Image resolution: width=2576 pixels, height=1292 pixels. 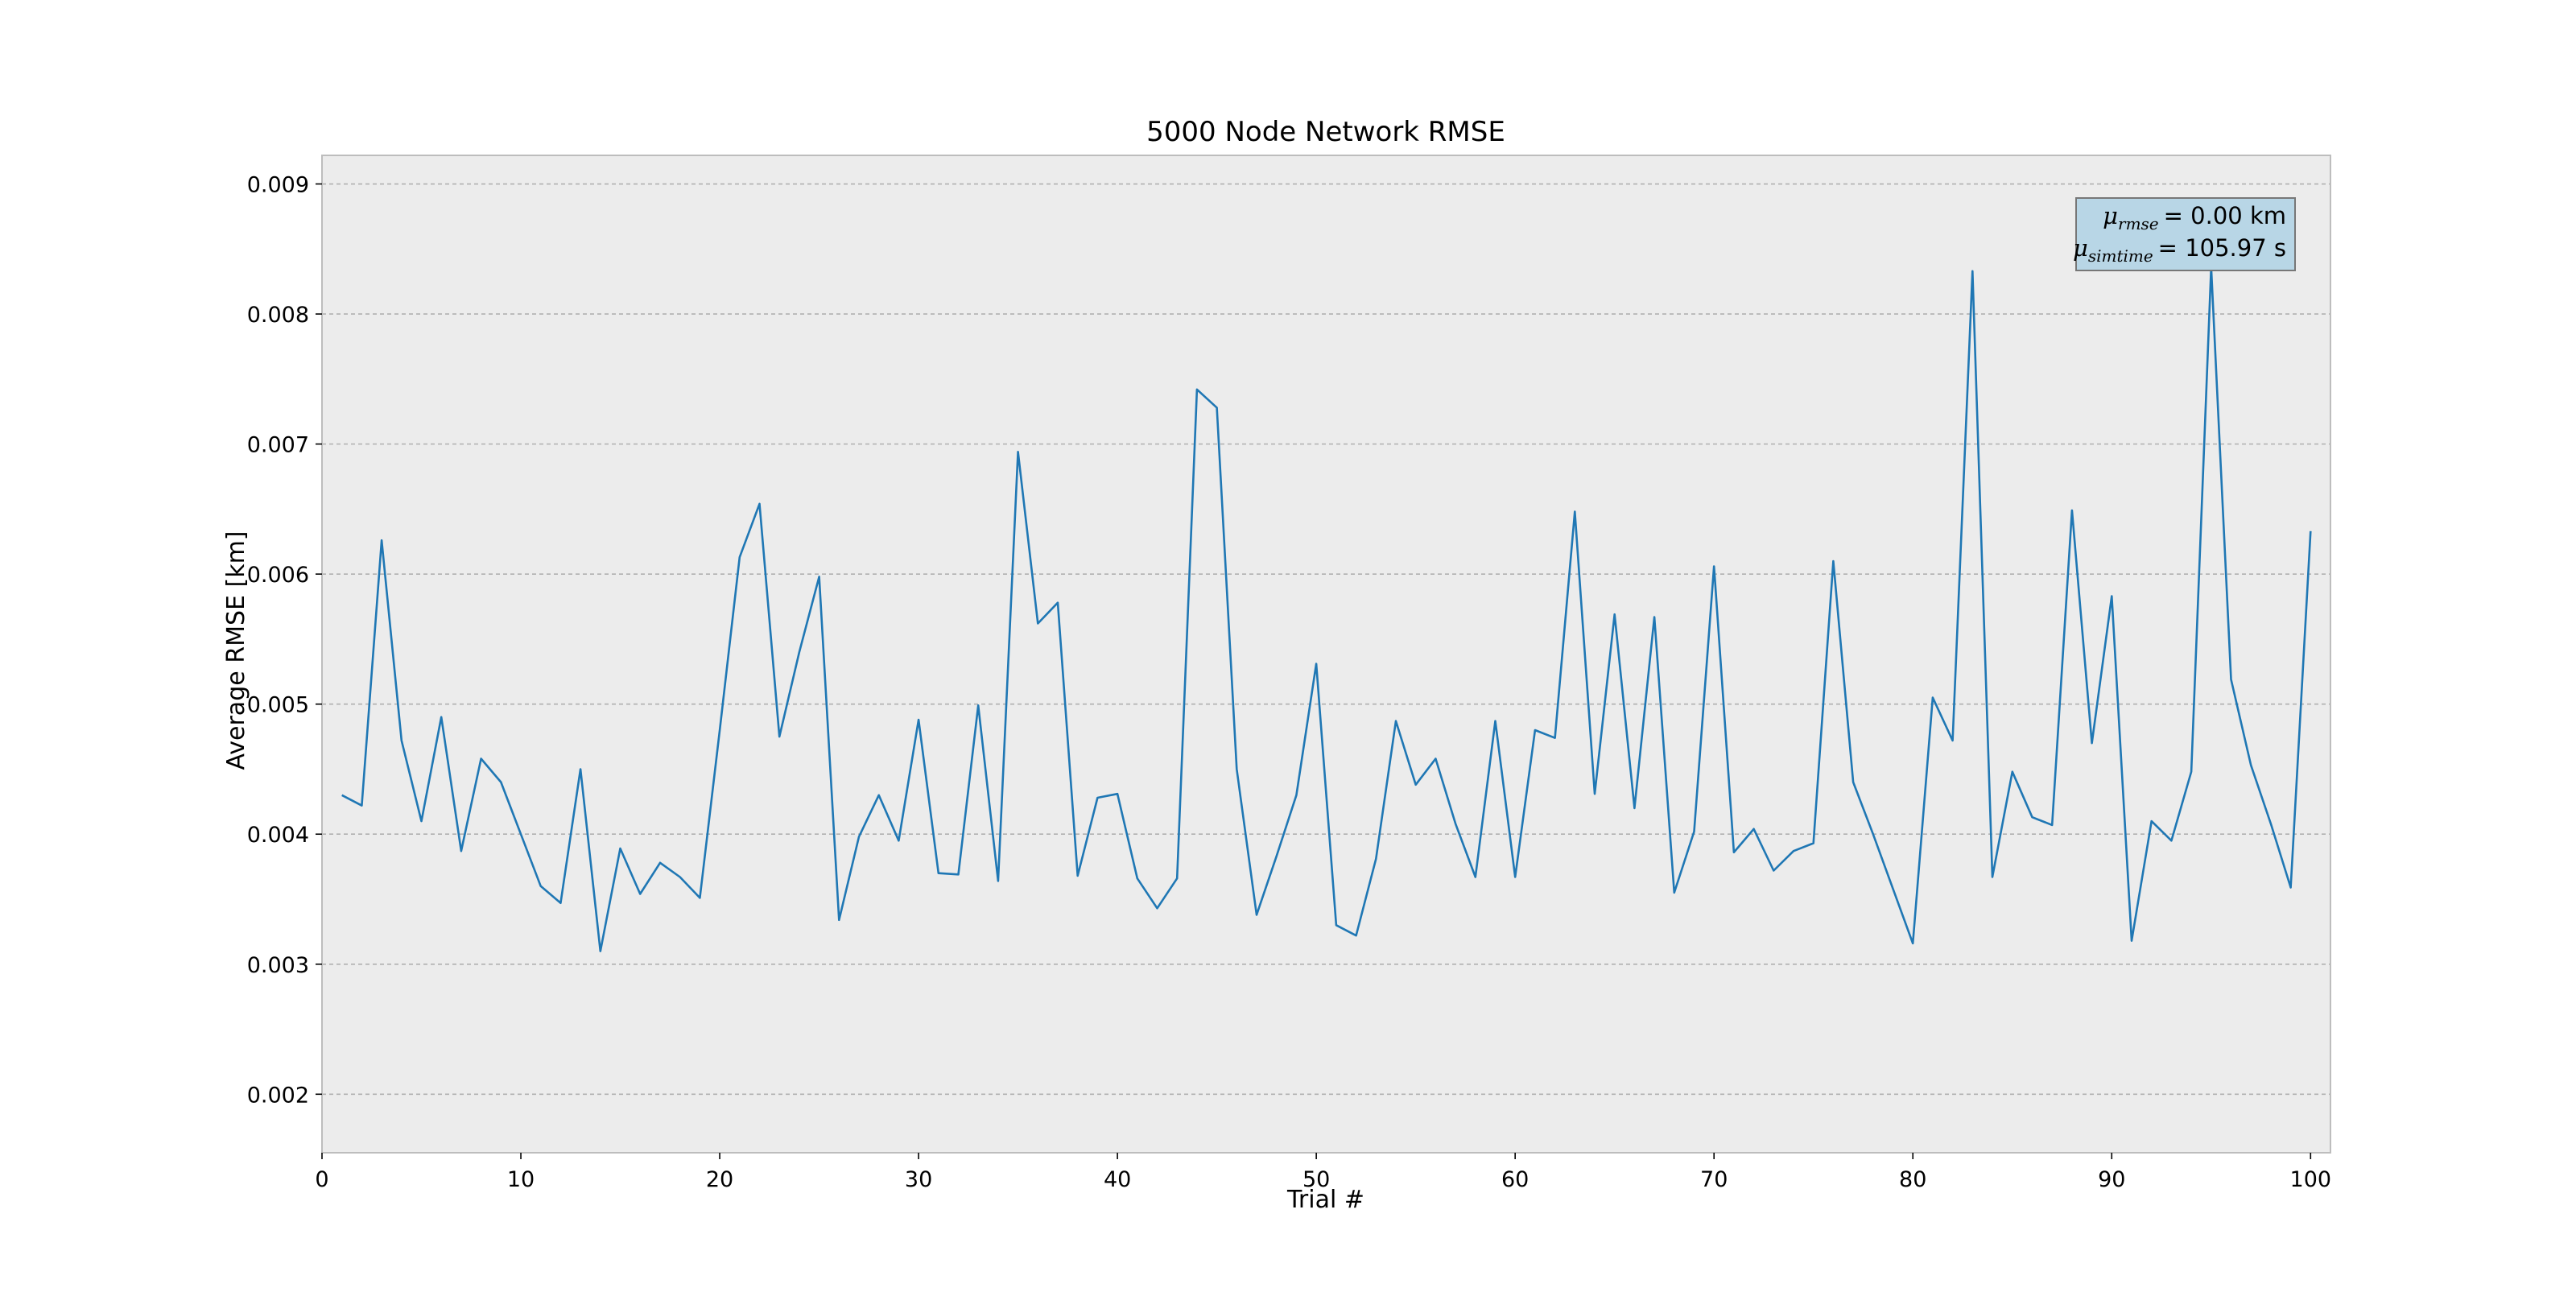 I want to click on stats-annotation-box: μrmse = 0.00 km μsimtime = 105.97 s, so click(x=2184, y=234).